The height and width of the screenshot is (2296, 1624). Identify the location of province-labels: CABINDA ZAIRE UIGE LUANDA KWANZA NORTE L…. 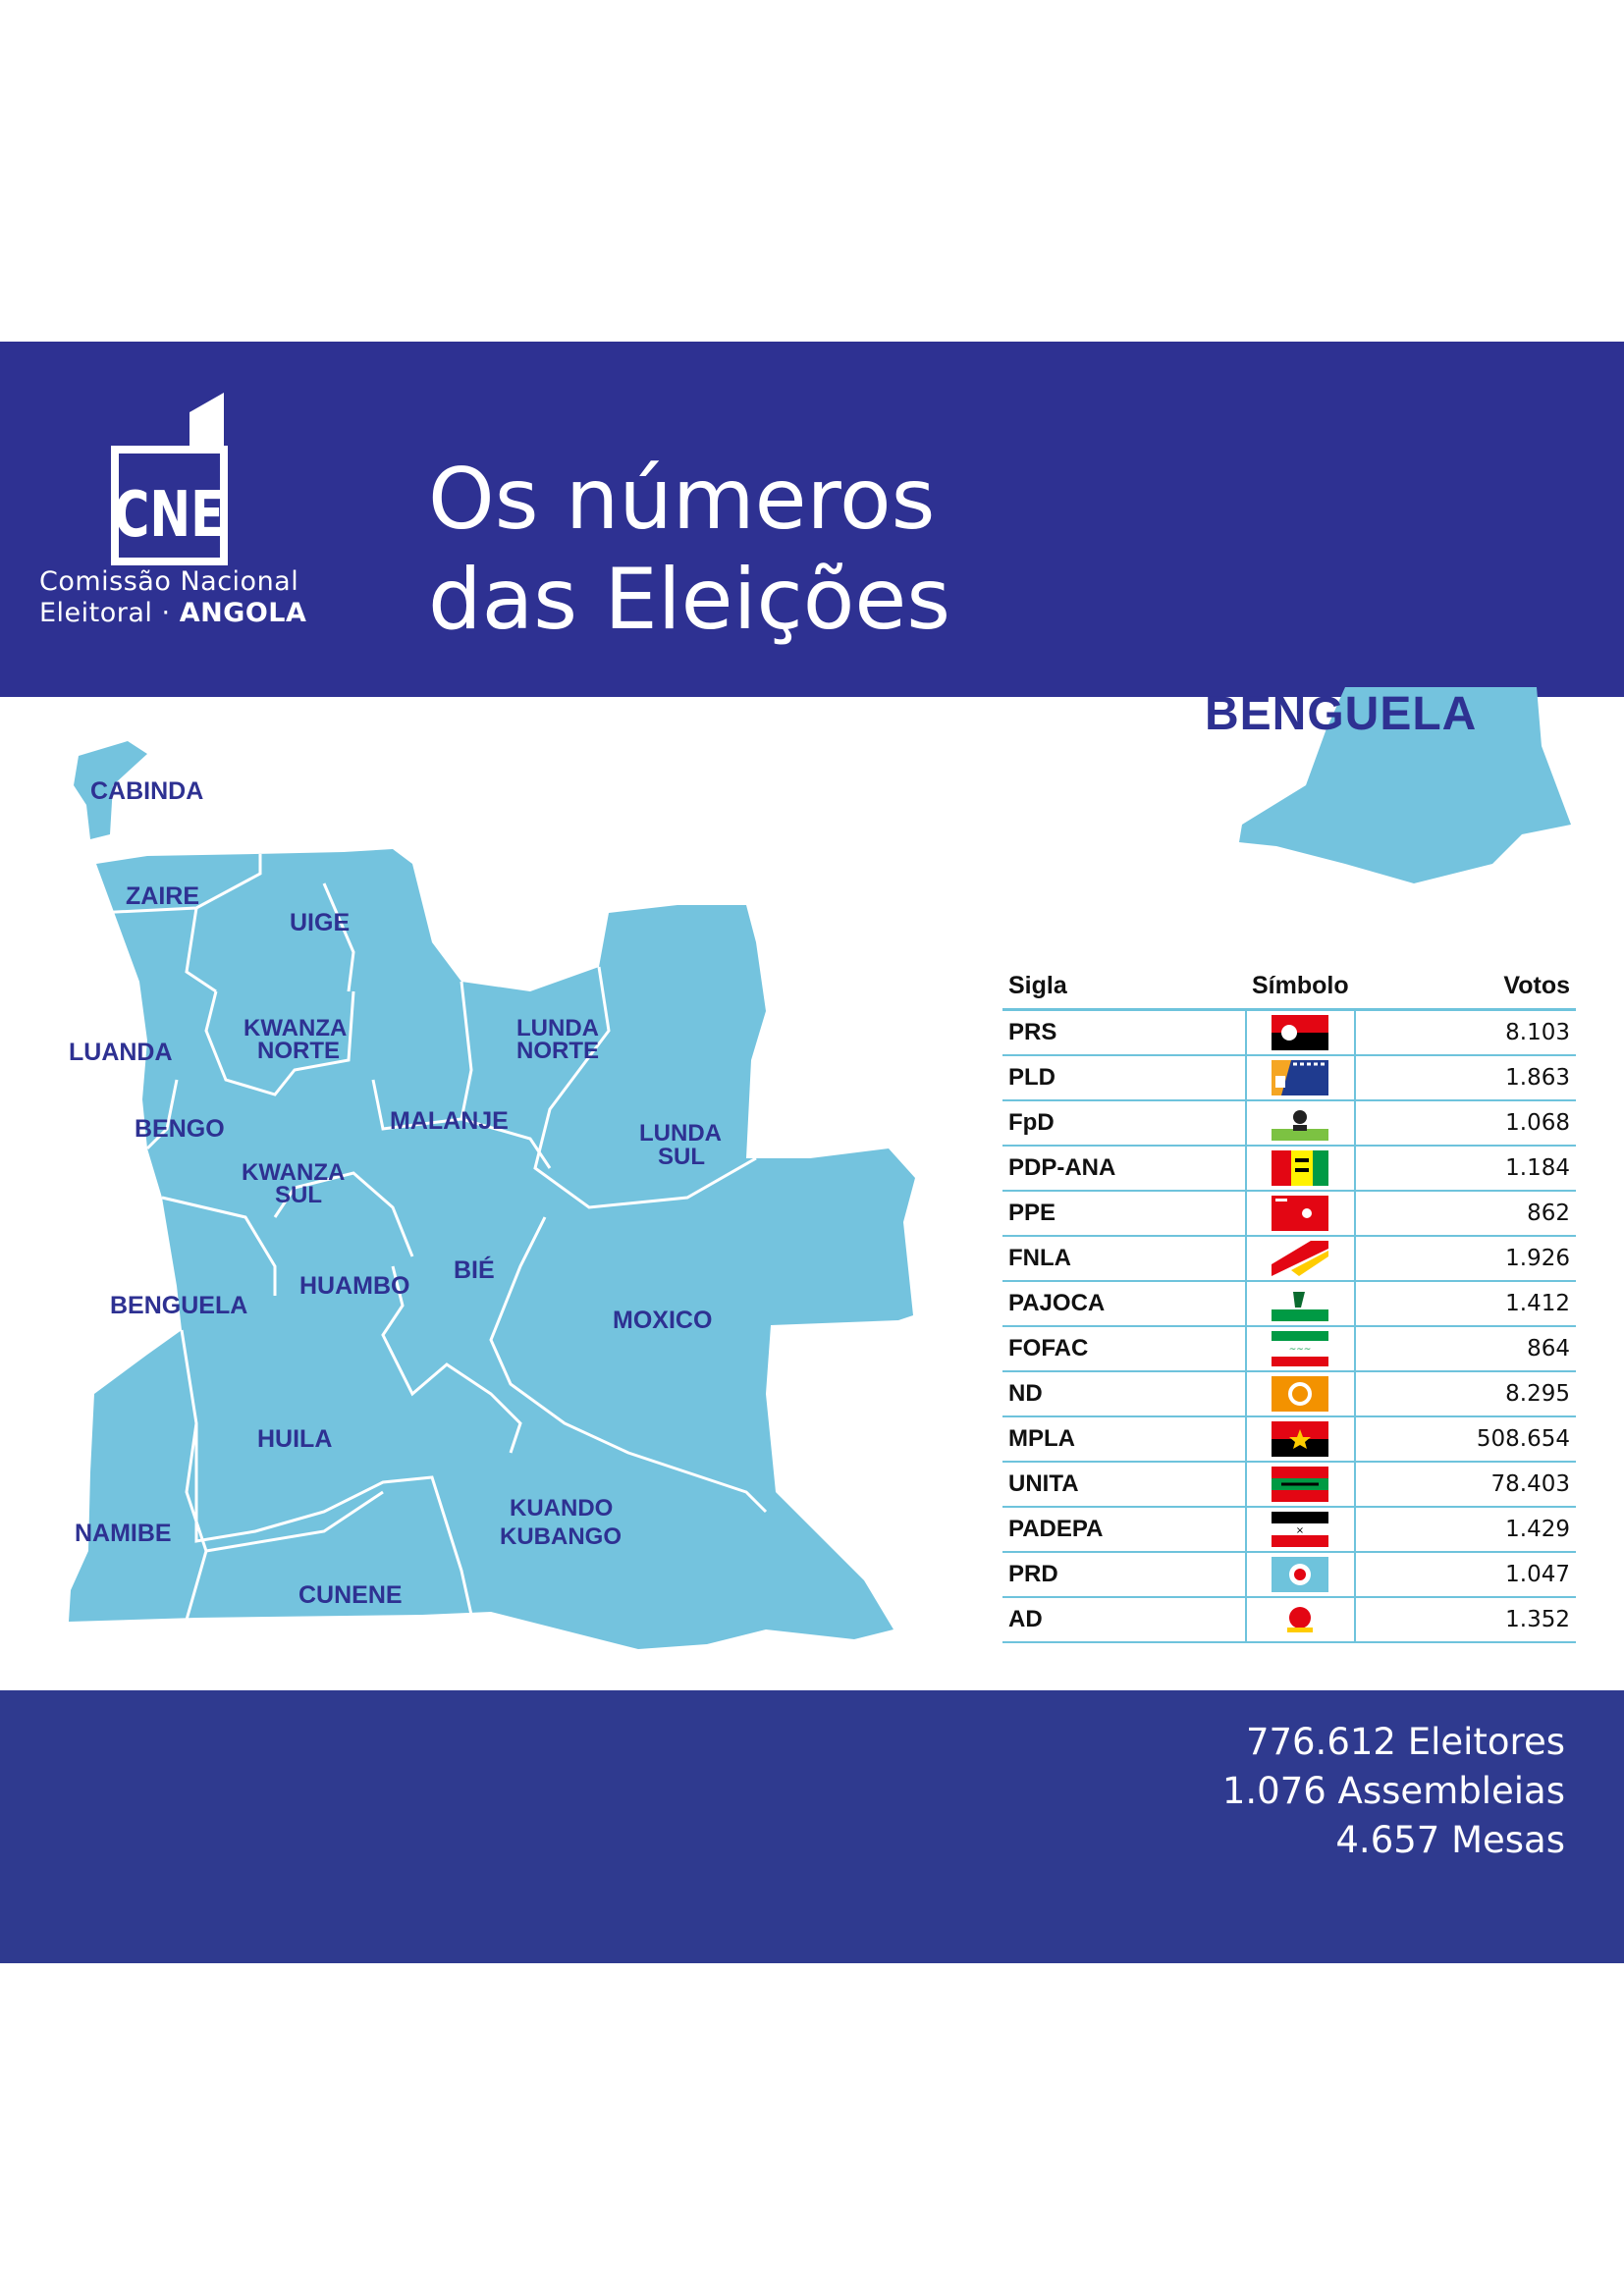
(395, 1193).